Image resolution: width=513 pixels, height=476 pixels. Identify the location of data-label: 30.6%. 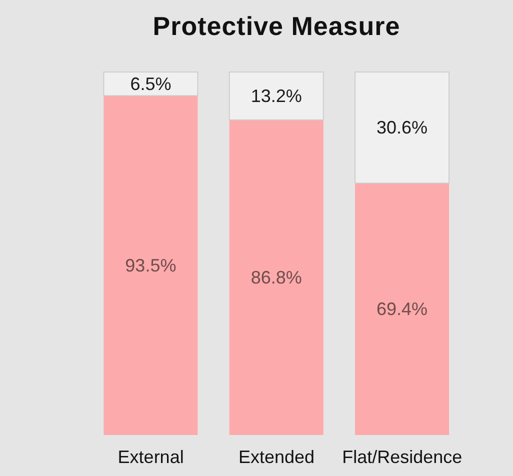
(402, 128).